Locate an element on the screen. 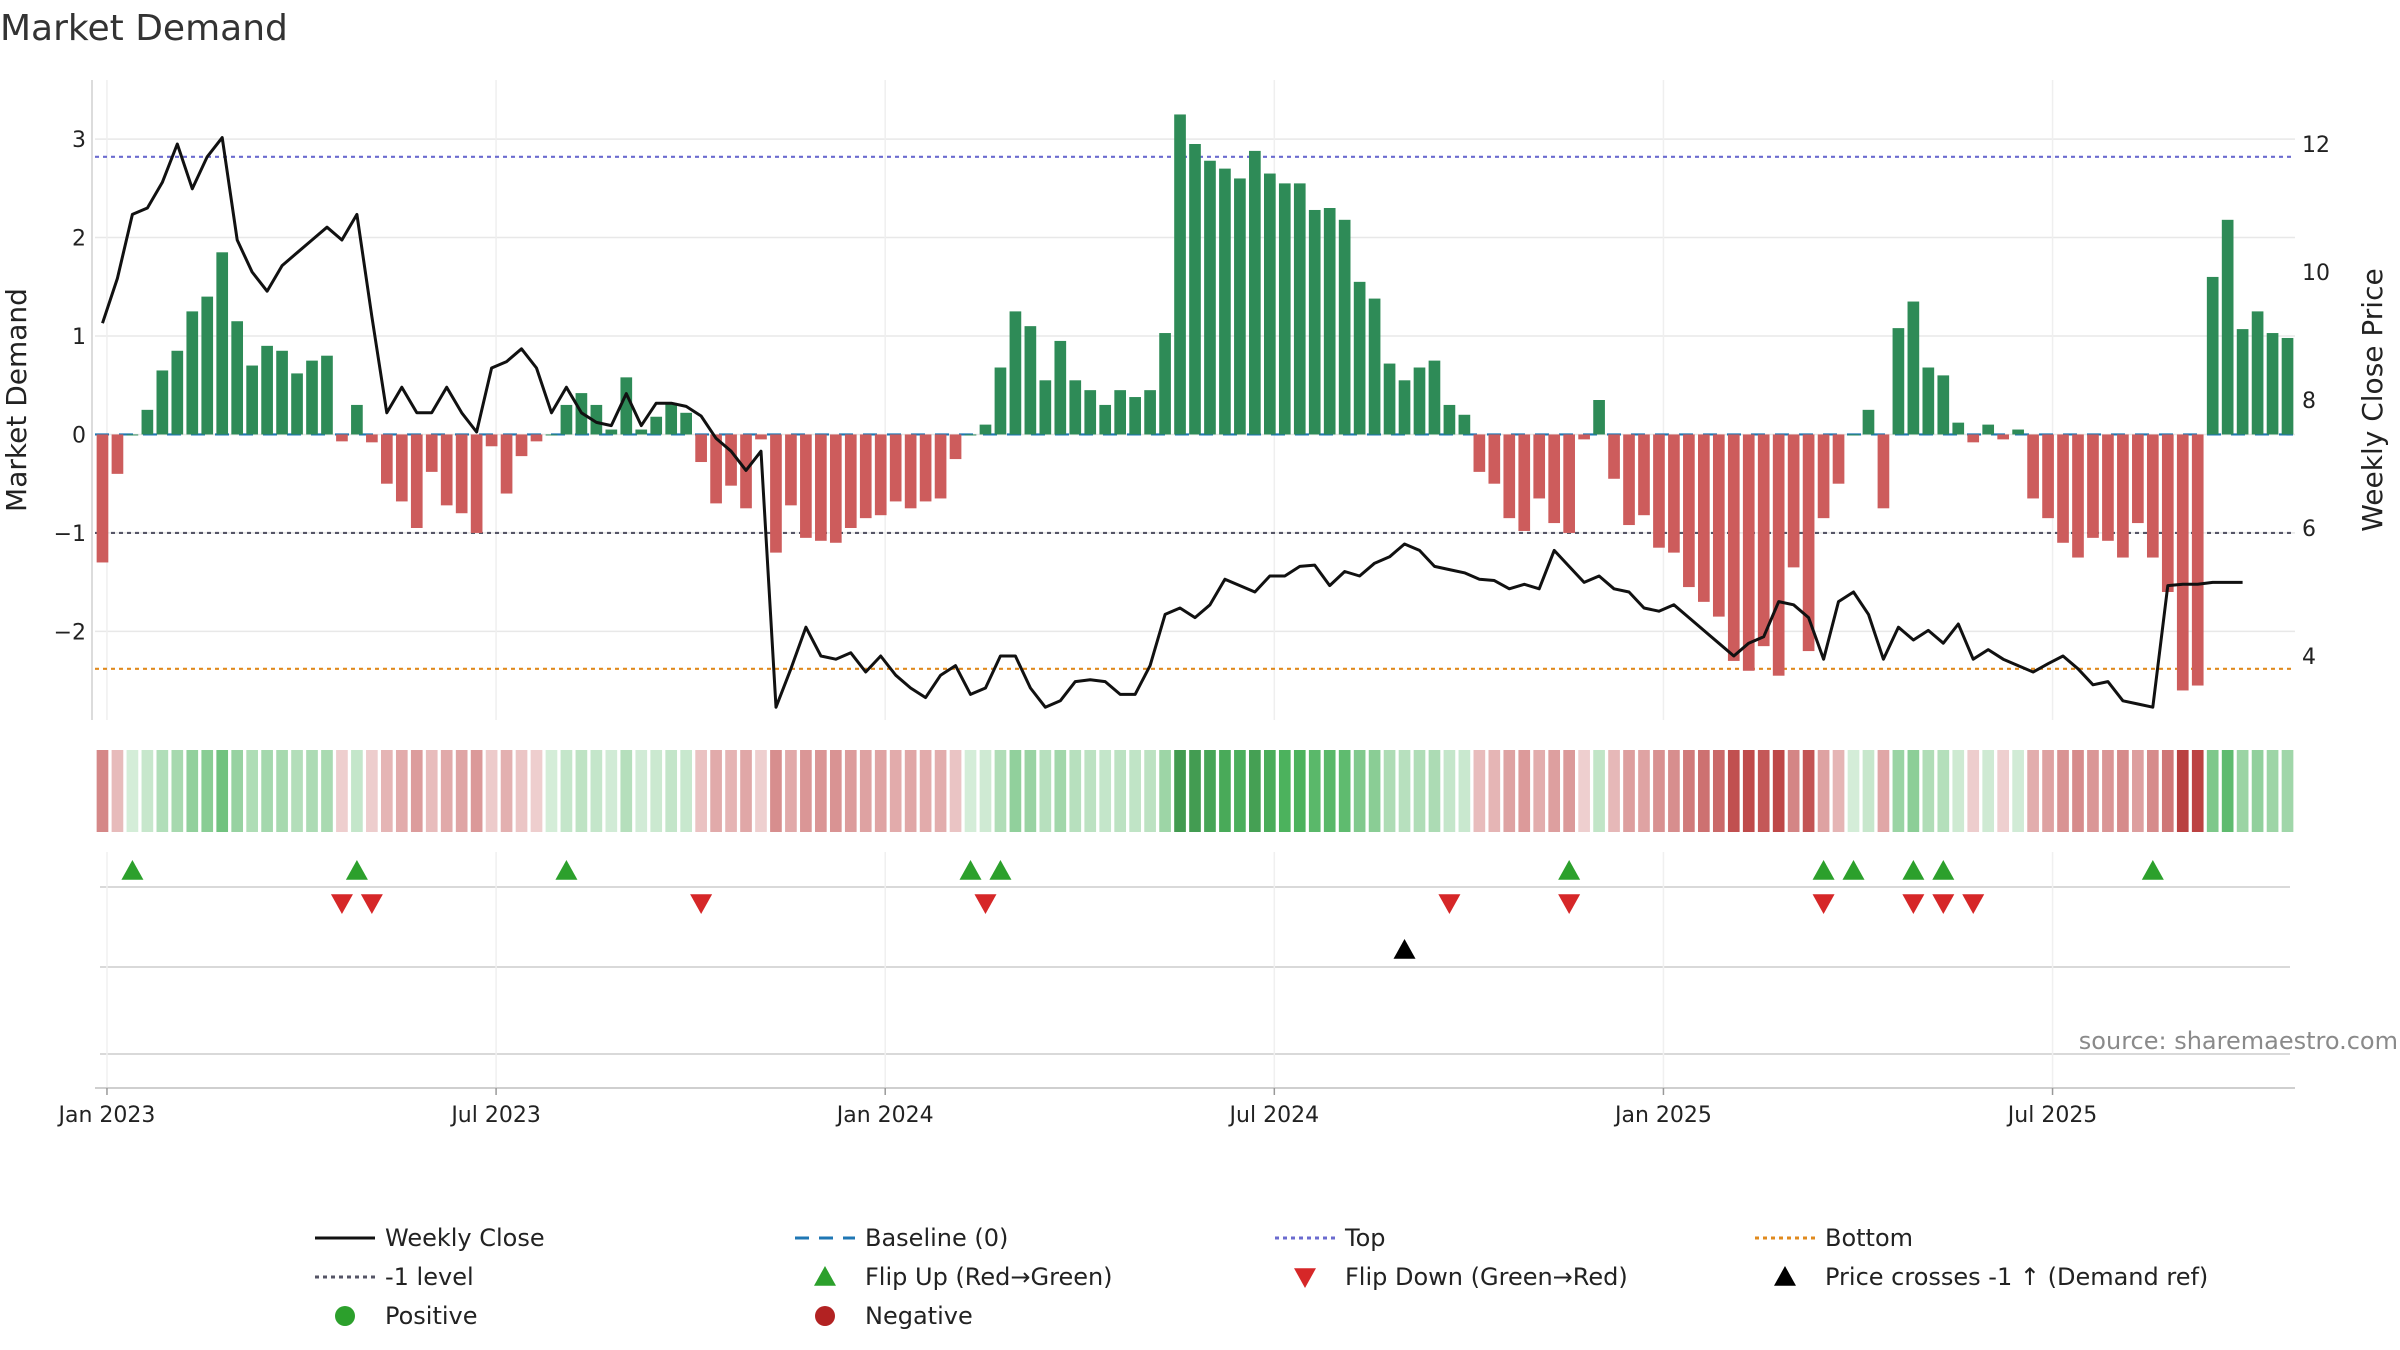  legend-label: Top is located at coordinates (1365, 1238).